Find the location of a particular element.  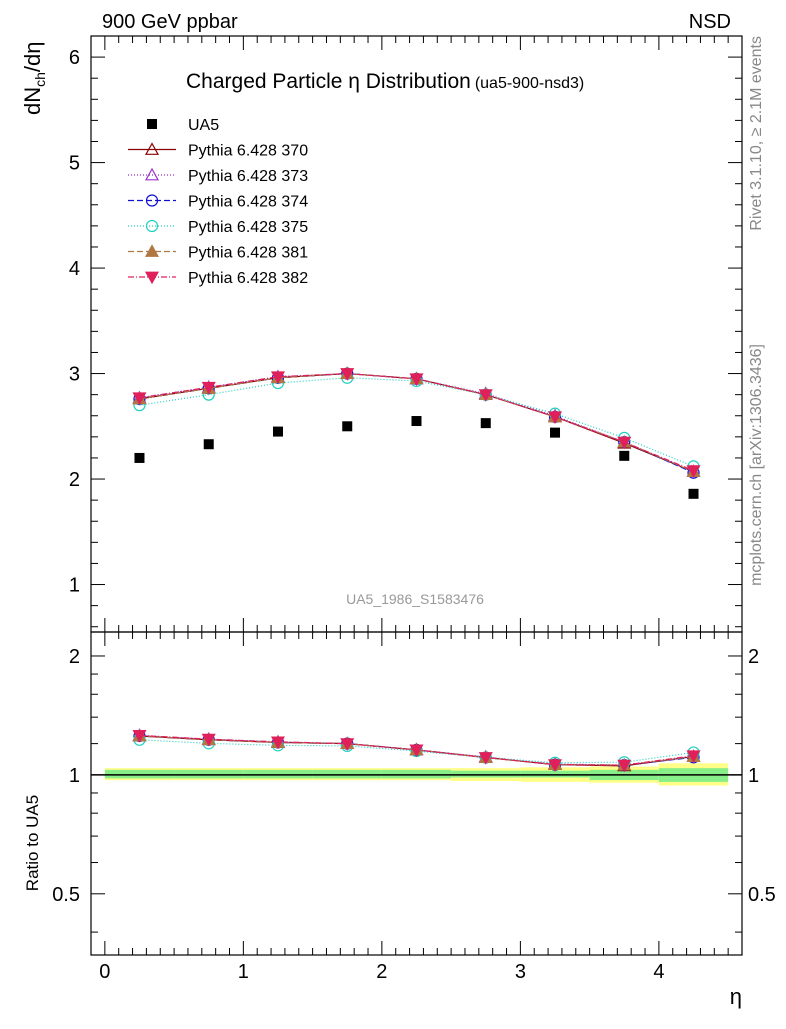

legend-label-1: Pythia 6.428 370 is located at coordinates (248, 151).